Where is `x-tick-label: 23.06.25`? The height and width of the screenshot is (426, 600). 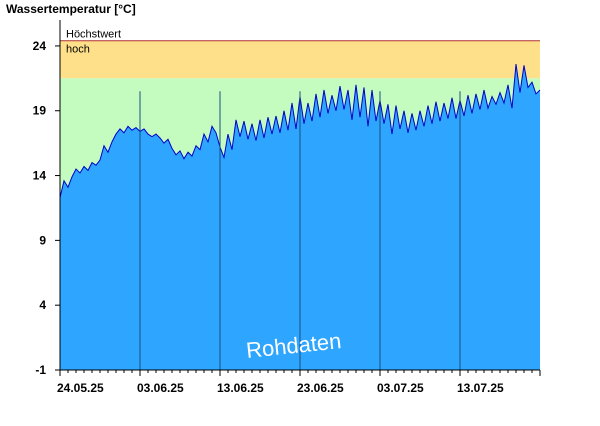 x-tick-label: 23.06.25 is located at coordinates (320, 388).